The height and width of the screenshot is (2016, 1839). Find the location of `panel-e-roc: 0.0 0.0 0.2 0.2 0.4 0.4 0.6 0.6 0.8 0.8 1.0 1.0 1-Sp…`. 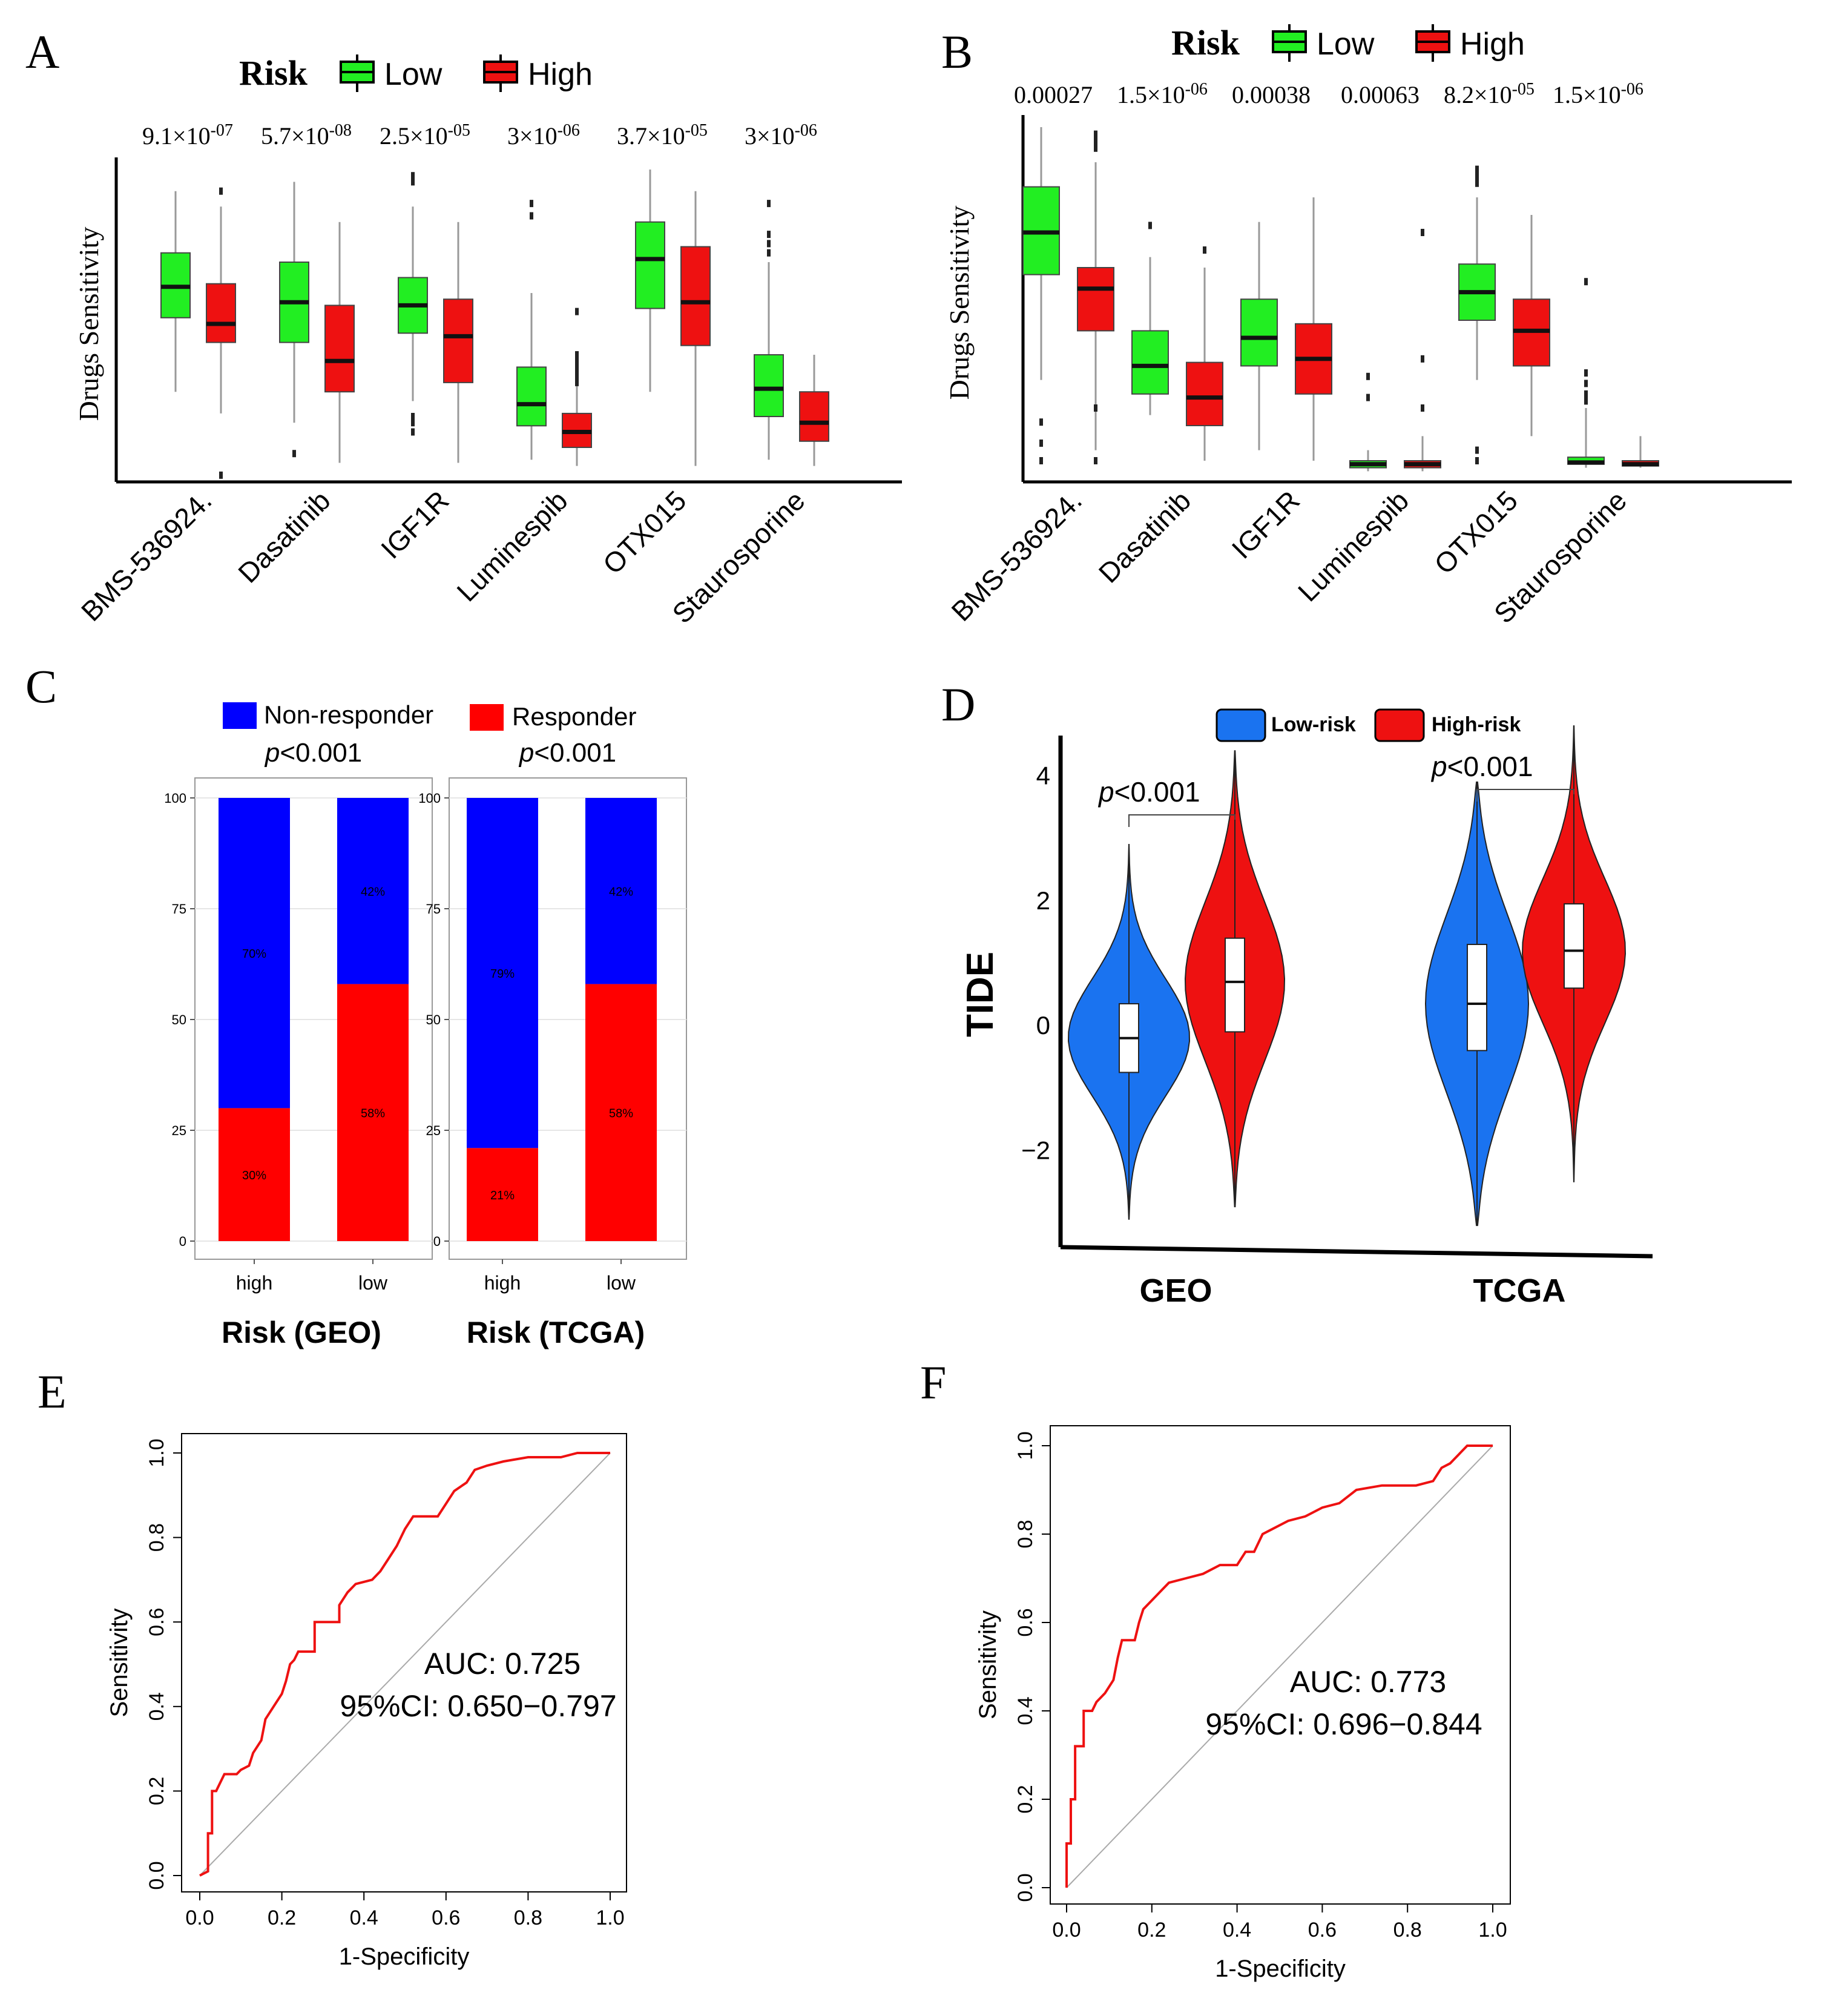

panel-e-roc: 0.0 0.0 0.2 0.2 0.4 0.4 0.6 0.6 0.8 0.8 1.0 1.0 1-Sp… is located at coordinates (366, 1701).